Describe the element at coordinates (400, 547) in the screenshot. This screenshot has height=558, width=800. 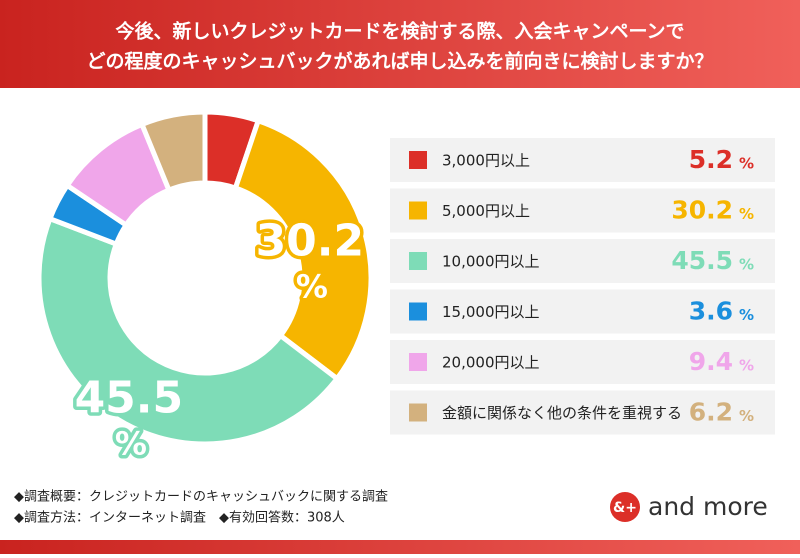
I see `footer-band` at that location.